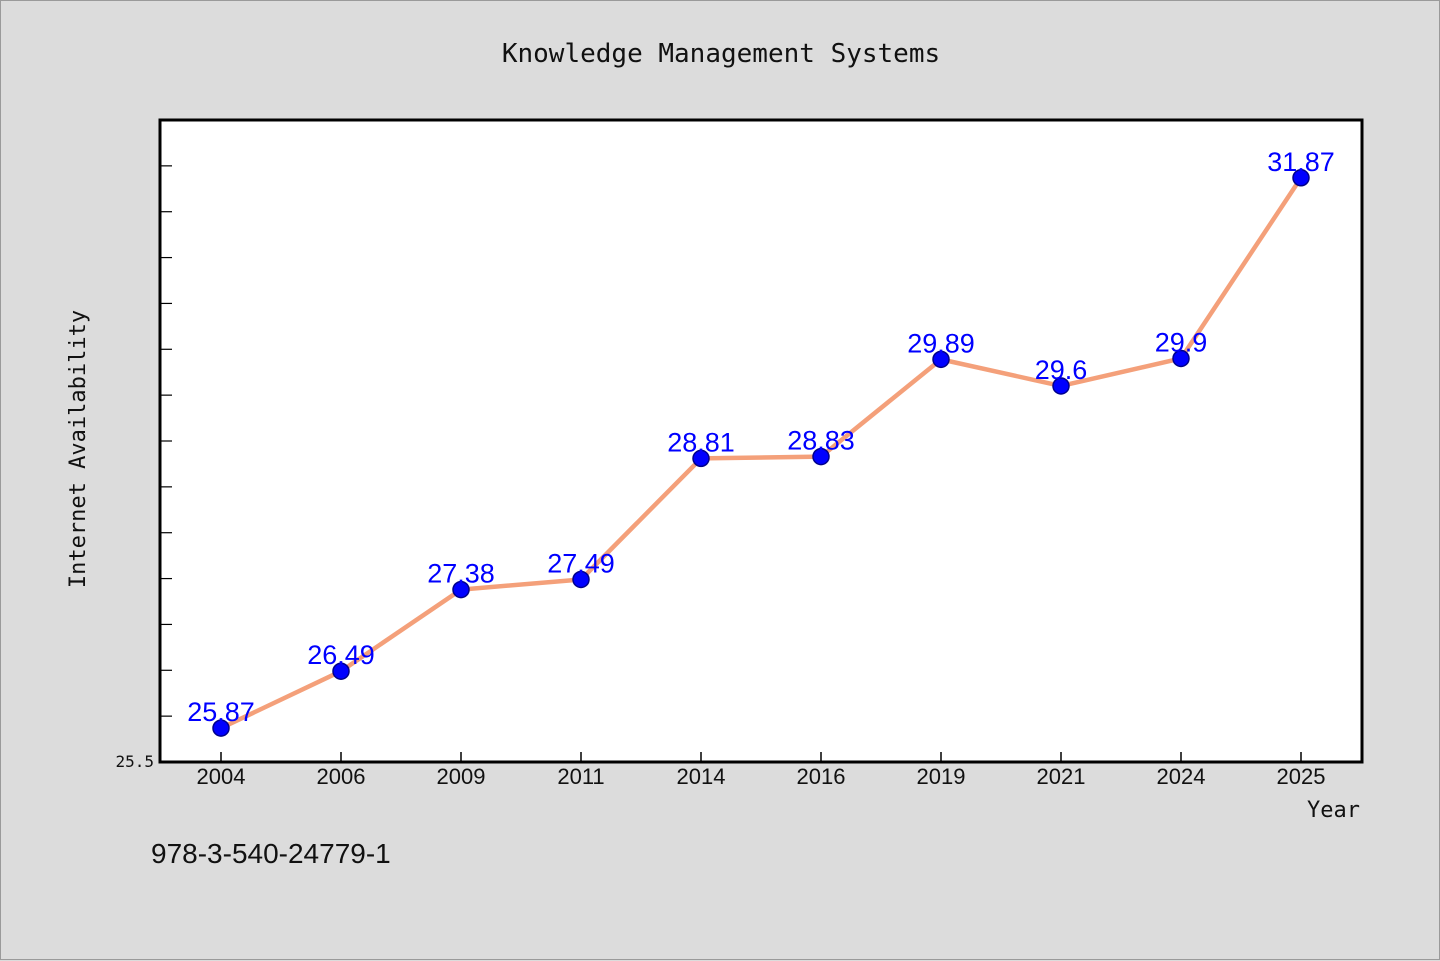  Describe the element at coordinates (1301, 776) in the screenshot. I see `x-tick-label: 2025` at that location.